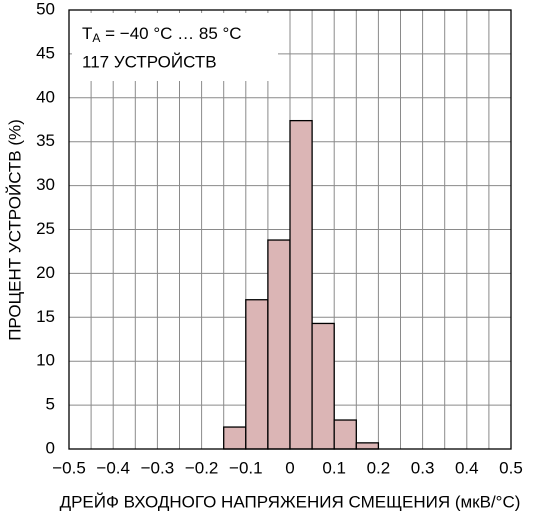  Describe the element at coordinates (45, 140) in the screenshot. I see `y-tick-label: 35` at that location.